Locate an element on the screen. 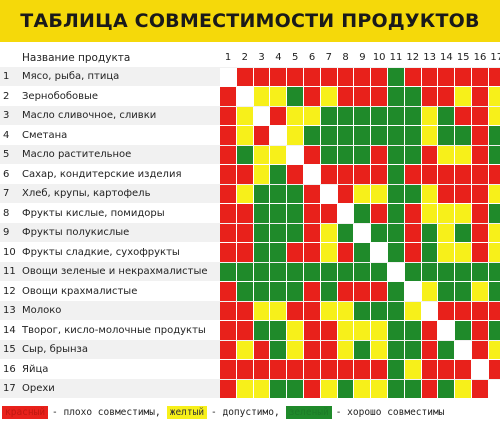 The width and height of the screenshot is (500, 427). row-number: 1 is located at coordinates (6, 76).